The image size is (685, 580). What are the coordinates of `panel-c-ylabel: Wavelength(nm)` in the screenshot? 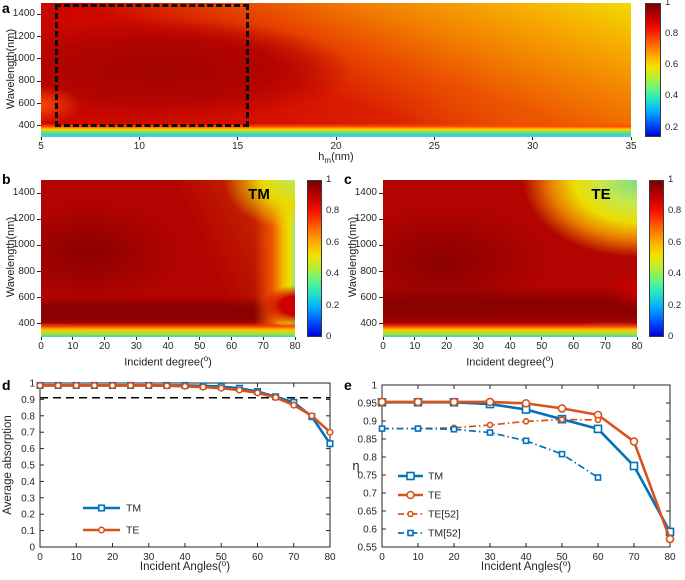 It's located at (353, 257).